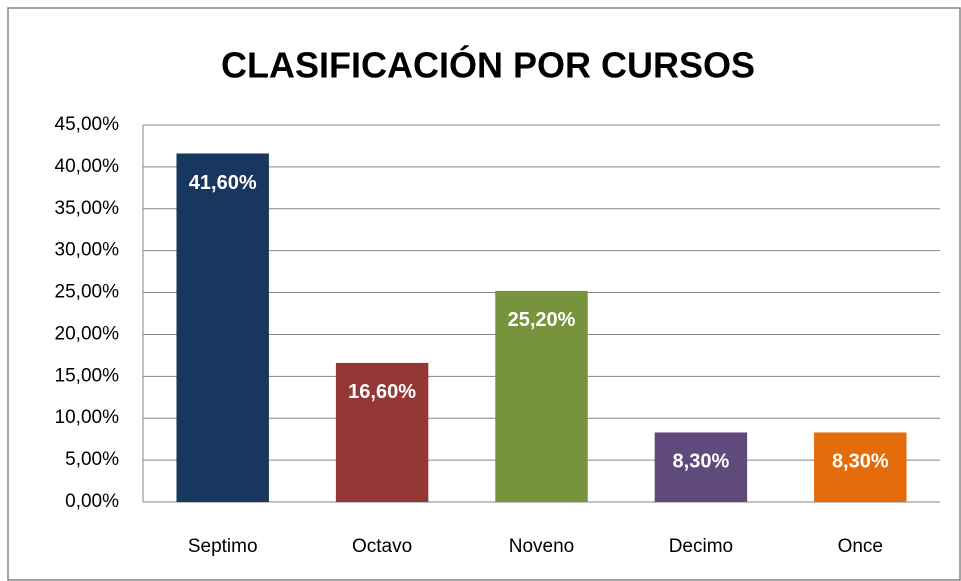 This screenshot has height=581, width=961. What do you see at coordinates (92, 501) in the screenshot?
I see `y-tick-label: 0,00%` at bounding box center [92, 501].